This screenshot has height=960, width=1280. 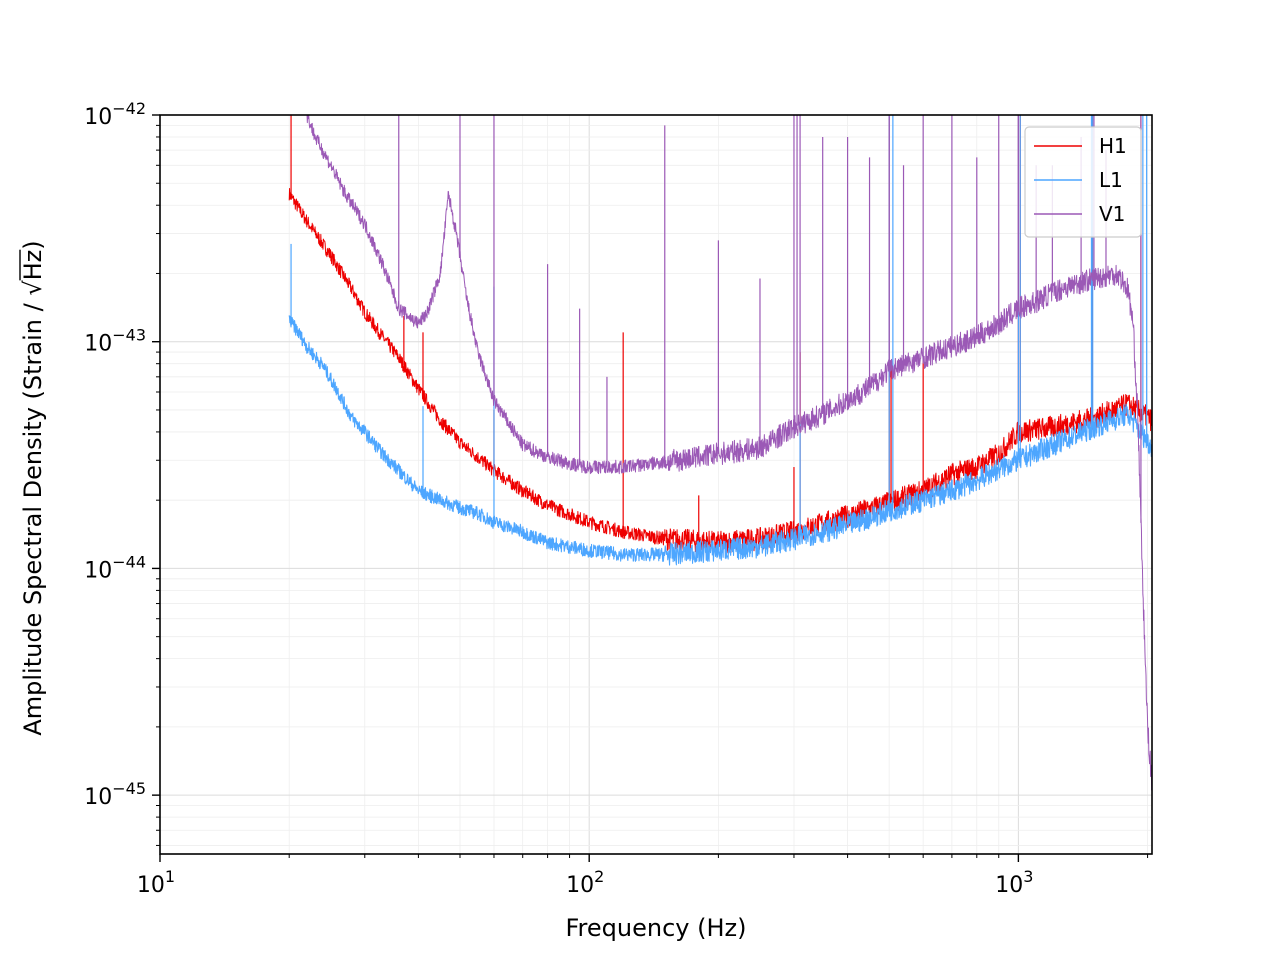 What do you see at coordinates (656, 928) in the screenshot?
I see `x-axis-label: Frequency (Hz)` at bounding box center [656, 928].